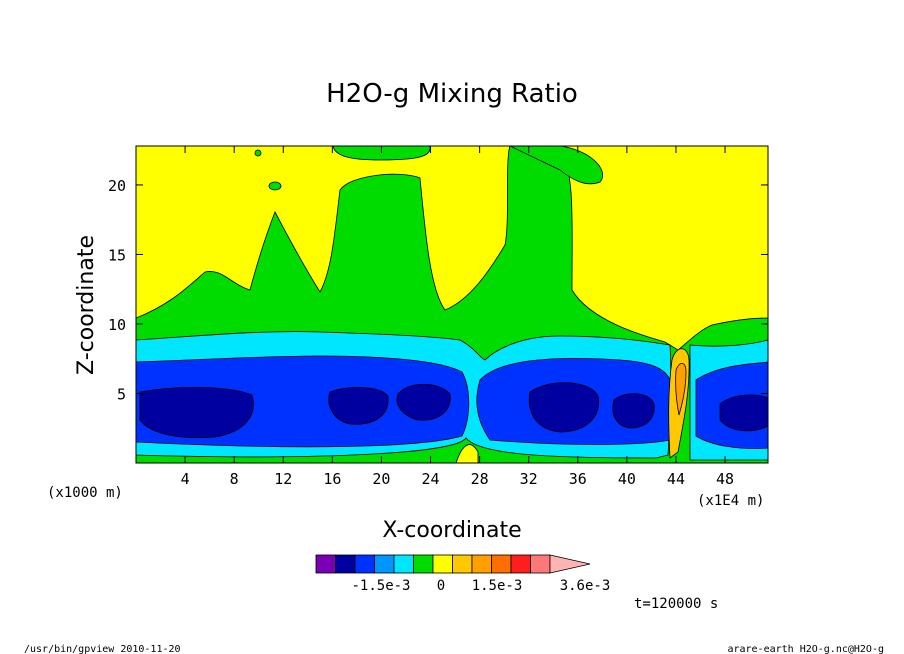 The width and height of the screenshot is (904, 654). Describe the element at coordinates (196, 413) in the screenshot. I see `field-darkblue` at that location.